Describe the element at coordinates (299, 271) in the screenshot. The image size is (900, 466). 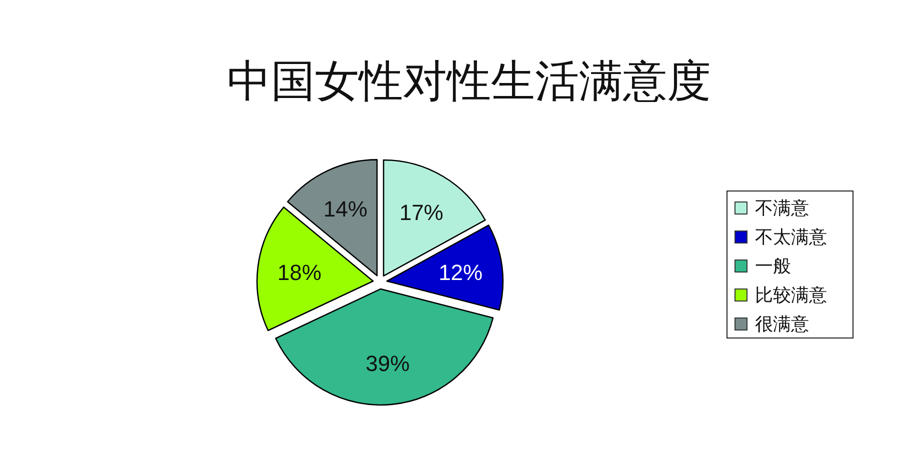
I see `data-label: 18%` at that location.